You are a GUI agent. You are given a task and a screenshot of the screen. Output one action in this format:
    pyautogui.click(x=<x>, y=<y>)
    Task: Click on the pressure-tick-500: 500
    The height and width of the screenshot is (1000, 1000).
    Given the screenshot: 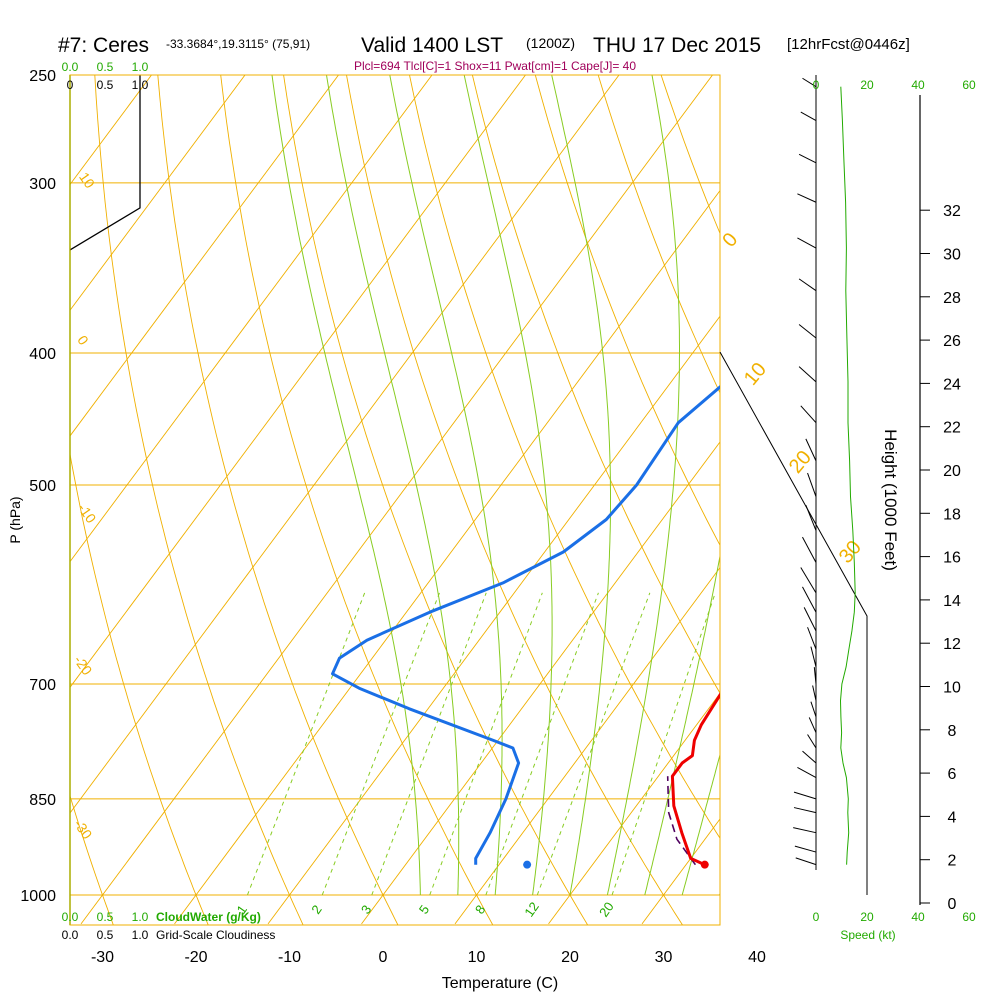 What is the action you would take?
    pyautogui.click(x=42, y=486)
    